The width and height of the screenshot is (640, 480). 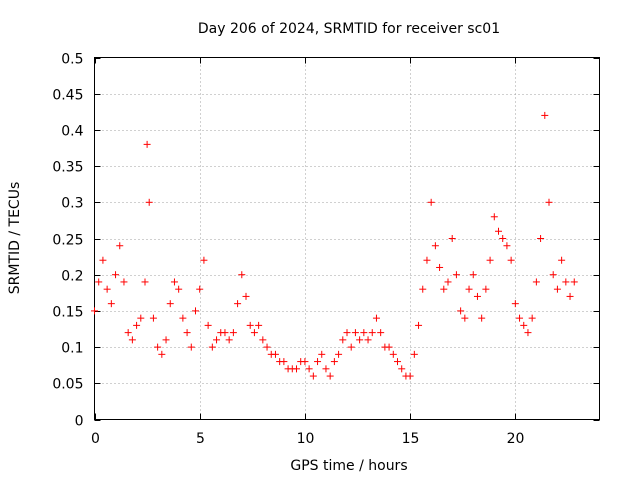 What do you see at coordinates (67, 168) in the screenshot?
I see `y-tick-label: 0.35` at bounding box center [67, 168].